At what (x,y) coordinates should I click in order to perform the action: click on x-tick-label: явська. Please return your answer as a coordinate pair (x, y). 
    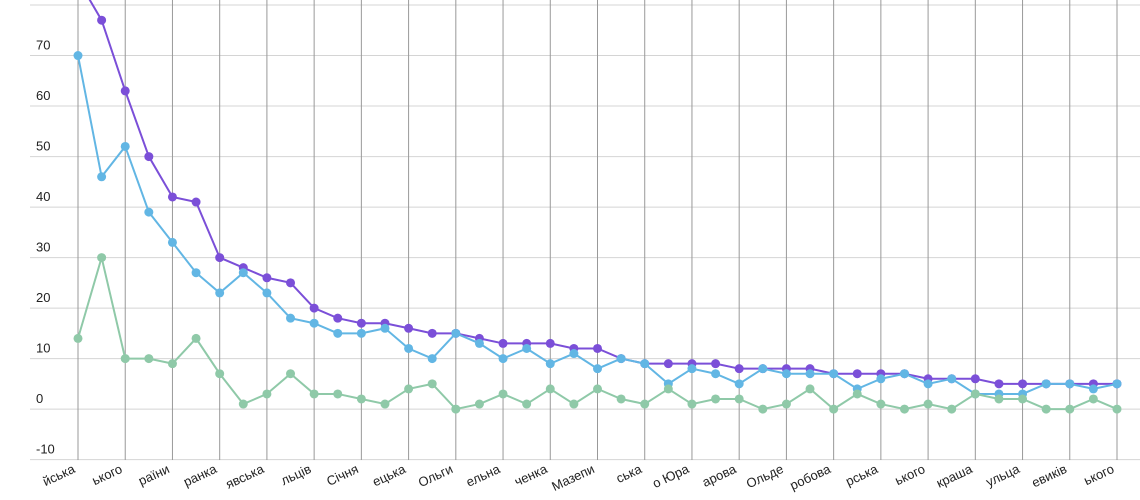
    Looking at the image, I should click on (245, 476).